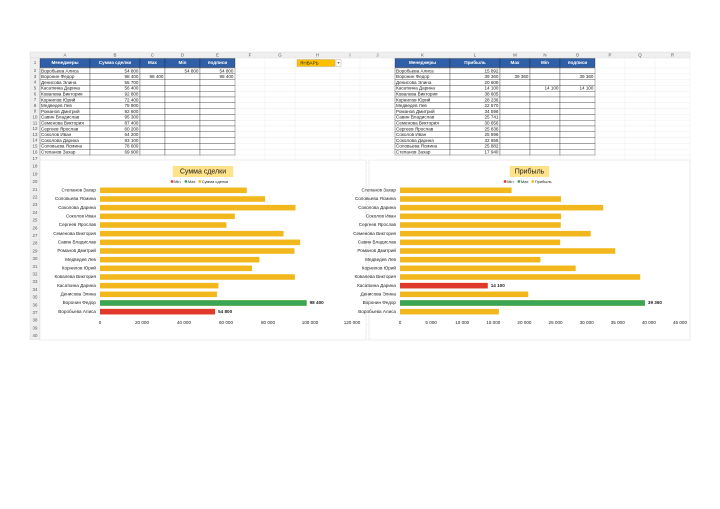 The width and height of the screenshot is (720, 509). I want to click on column-letter: Q, so click(640, 54).